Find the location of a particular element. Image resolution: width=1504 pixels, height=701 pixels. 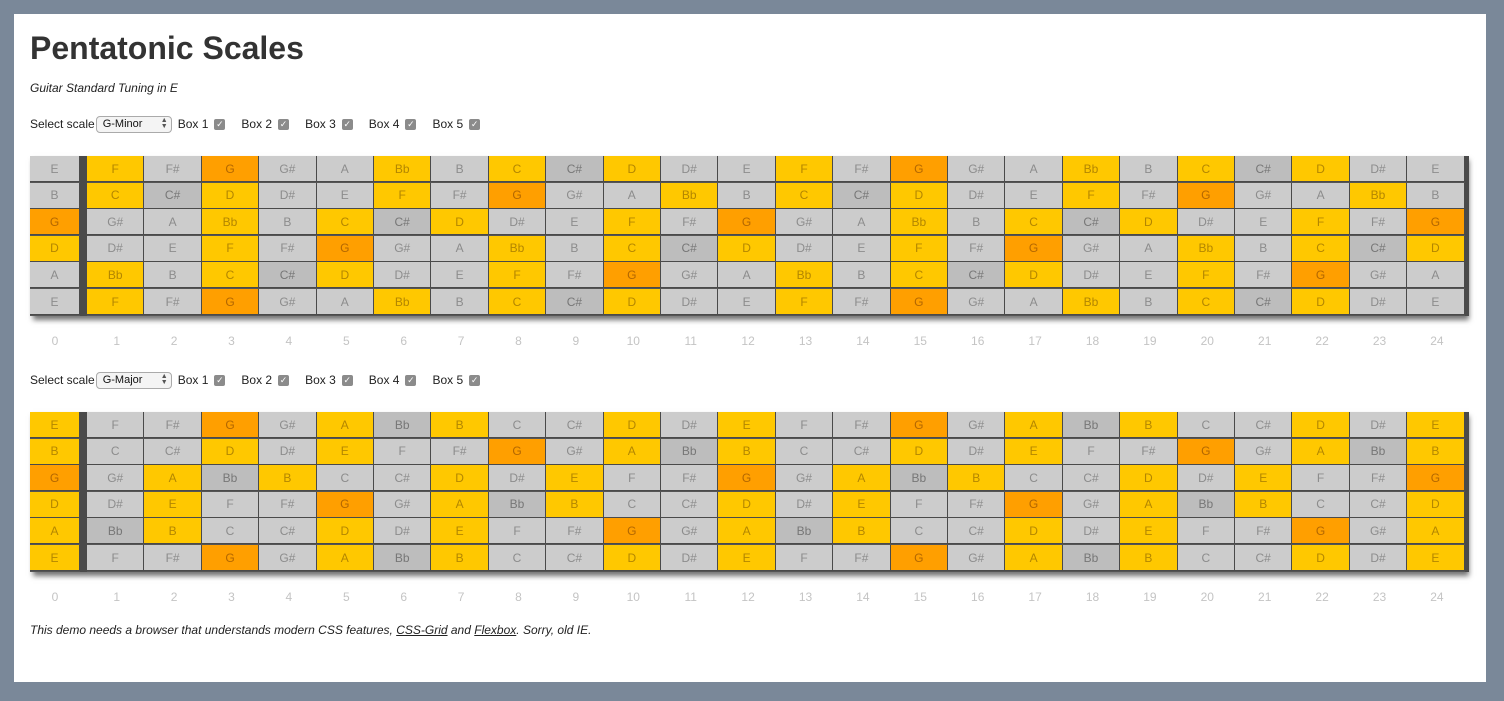

fretboard-end is located at coordinates (1467, 236).